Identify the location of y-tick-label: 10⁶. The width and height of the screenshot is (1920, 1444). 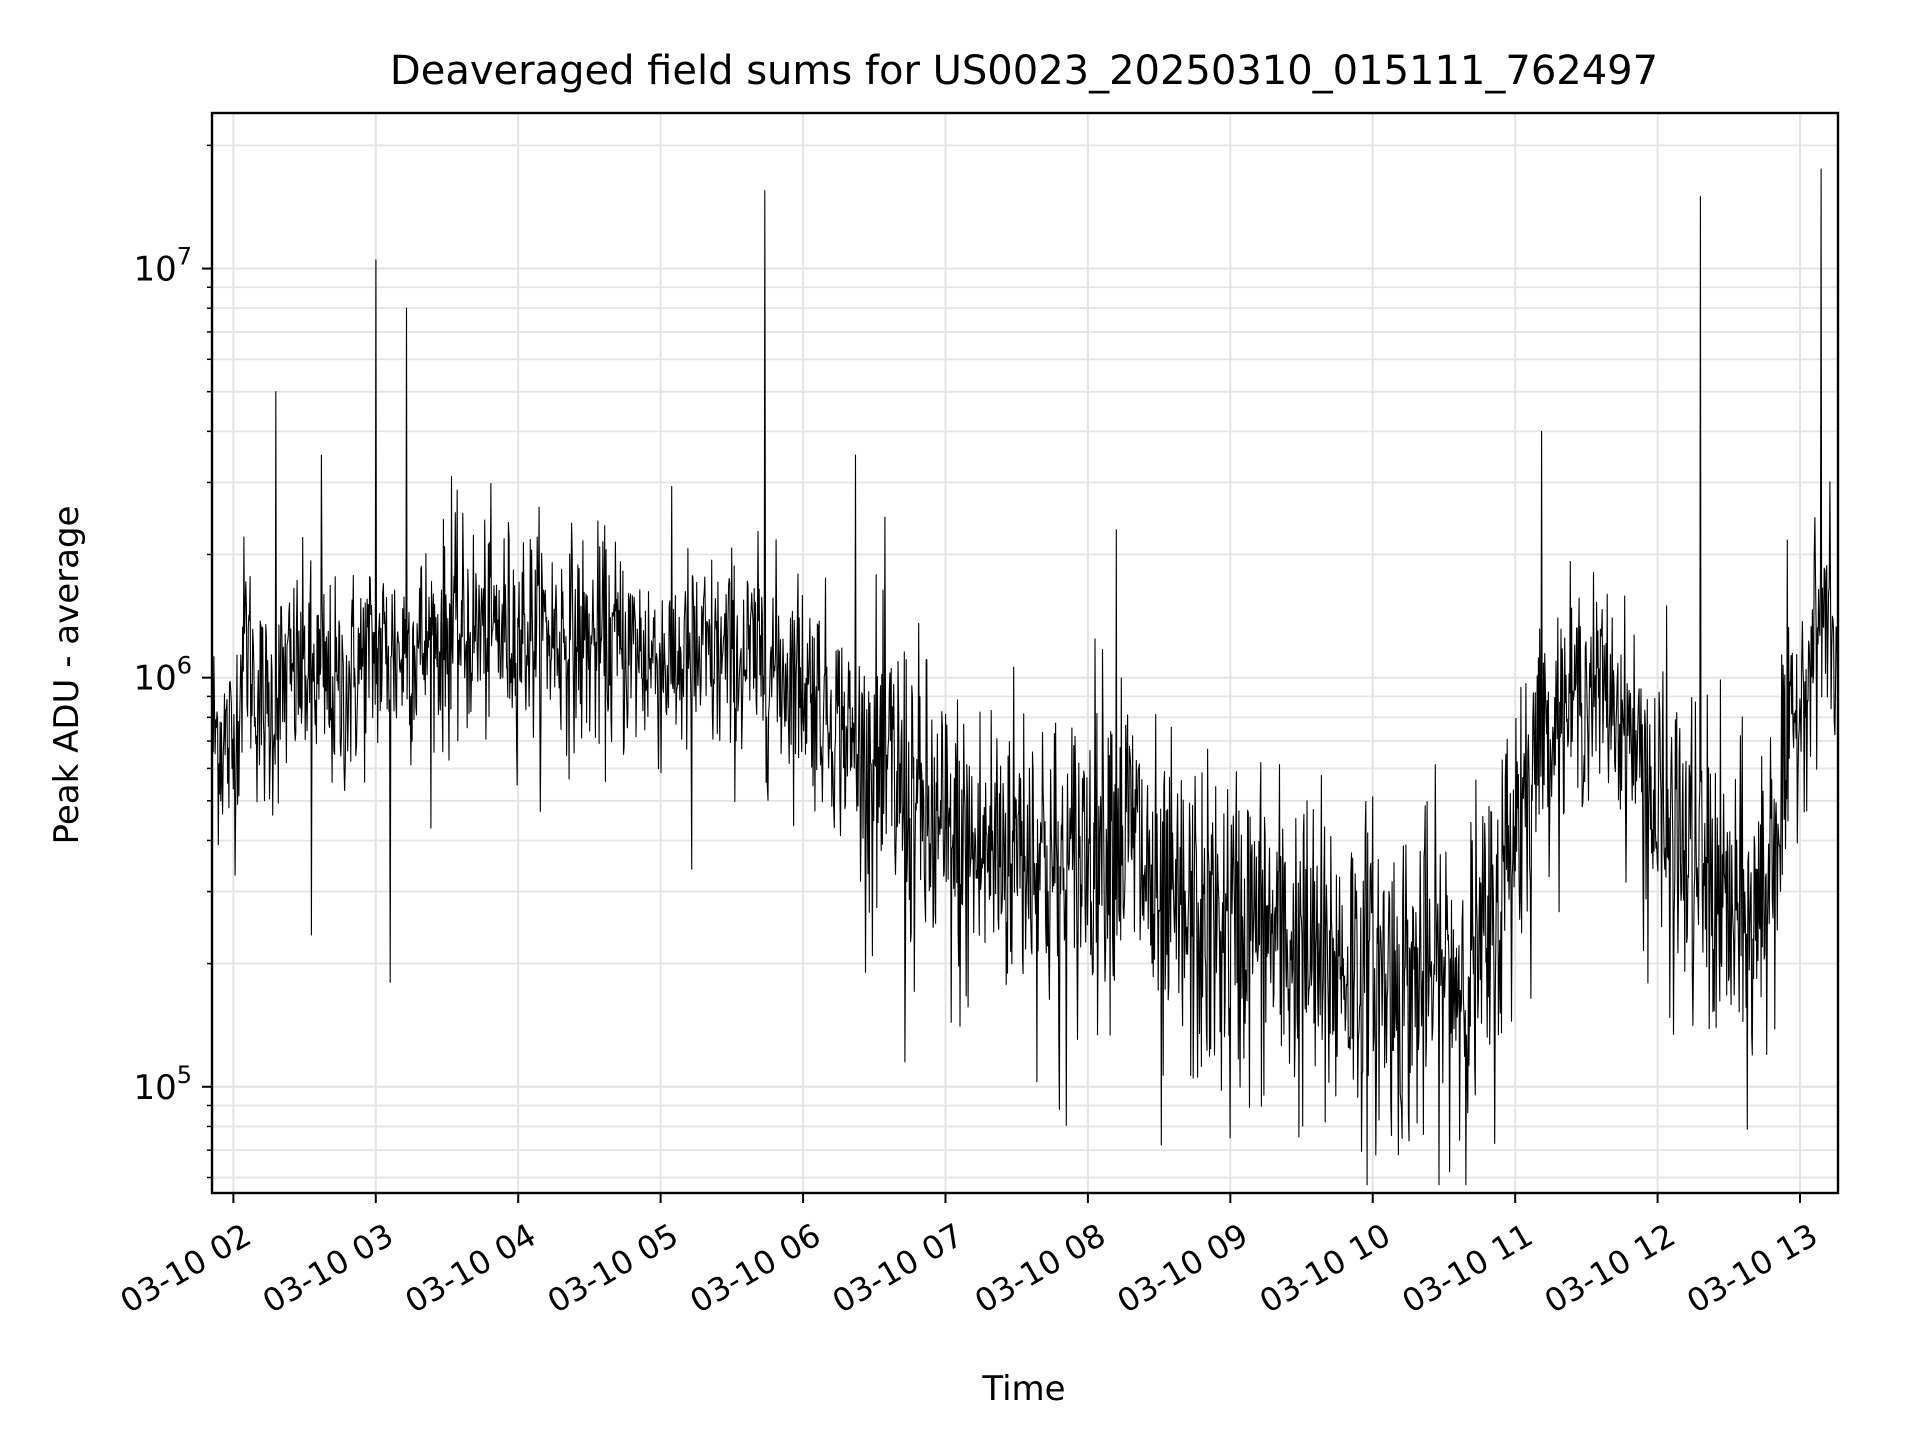
(162, 675).